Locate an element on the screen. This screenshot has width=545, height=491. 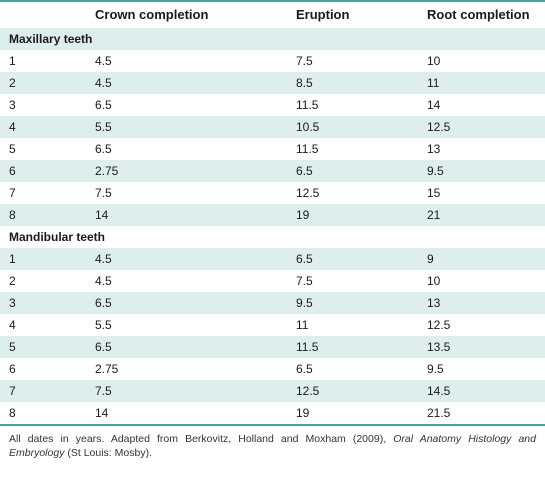
eruption-value: 11 is located at coordinates (302, 325).